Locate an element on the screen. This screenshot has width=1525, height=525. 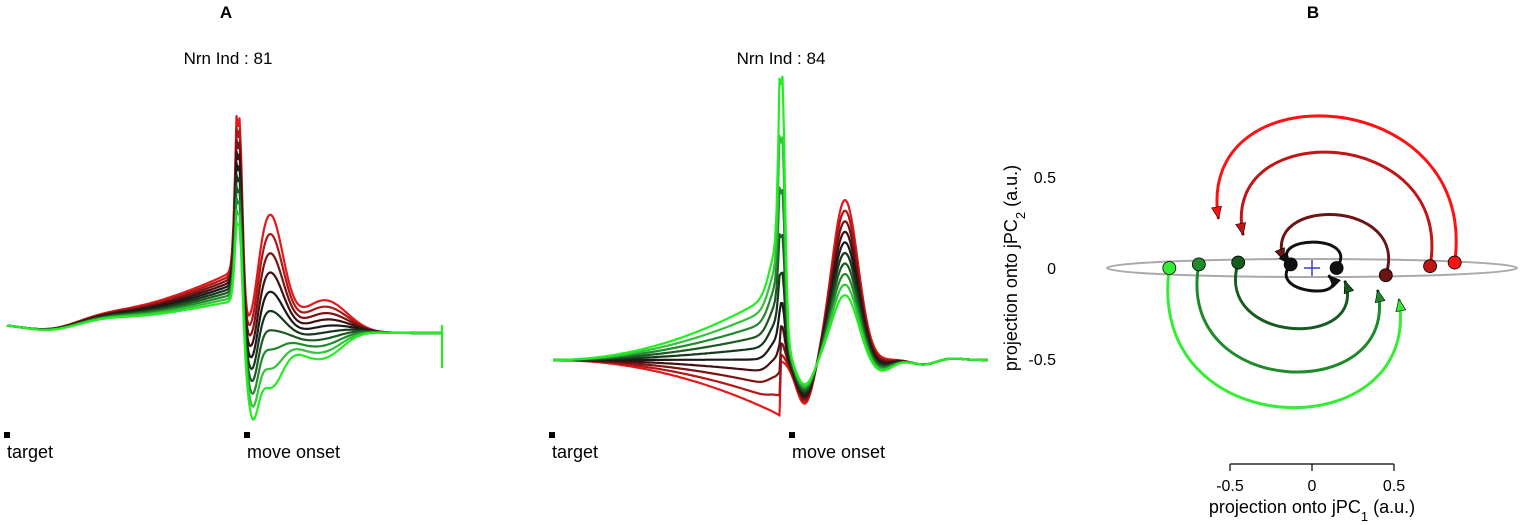
y-axis-label: projection onto jPC2 (a.u.) is located at coordinates (1014, 268).